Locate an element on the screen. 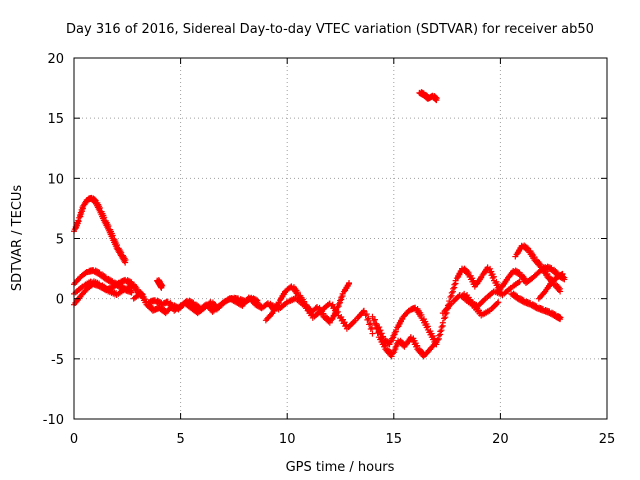 The height and width of the screenshot is (480, 640). y-tick-label: -10 is located at coordinates (53, 420).